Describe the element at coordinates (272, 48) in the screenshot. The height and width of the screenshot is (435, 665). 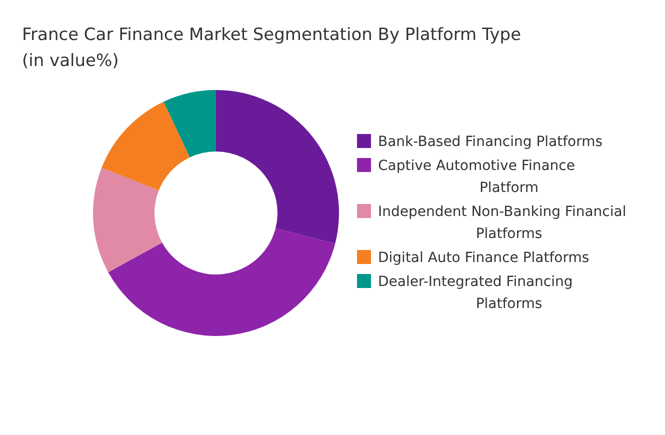
I see `chart-title: France Car Finance Market Segmentation By Platform Type (in value%)` at that location.